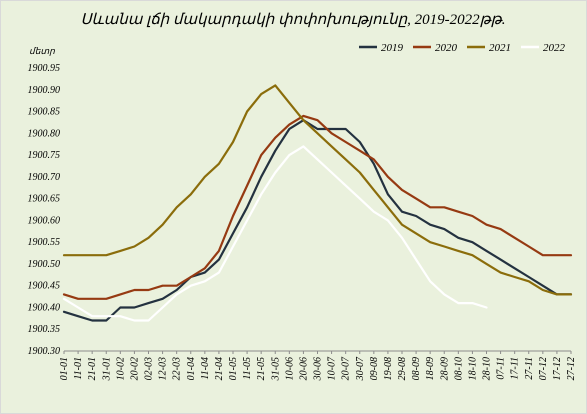 This screenshot has width=587, height=414. Describe the element at coordinates (44, 307) in the screenshot. I see `y-tick-label: 1900.40` at that location.